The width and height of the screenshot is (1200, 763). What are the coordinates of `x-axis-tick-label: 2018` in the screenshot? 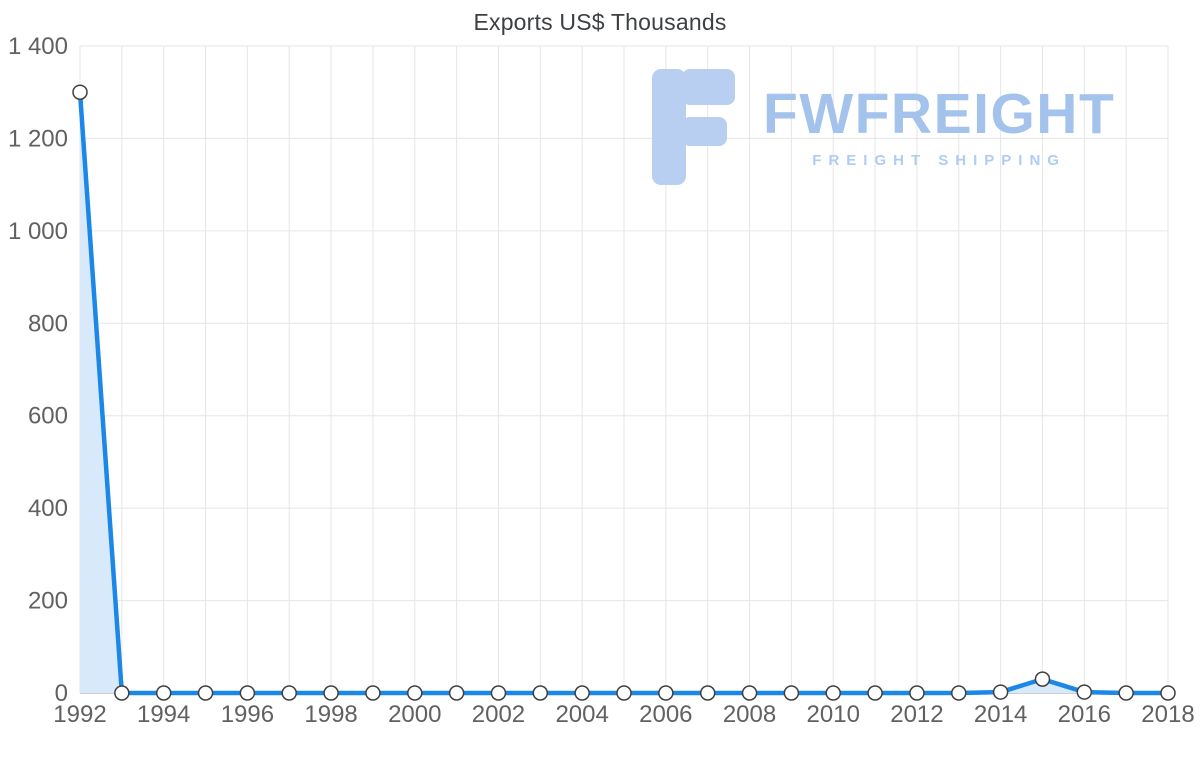 It's located at (1167, 714).